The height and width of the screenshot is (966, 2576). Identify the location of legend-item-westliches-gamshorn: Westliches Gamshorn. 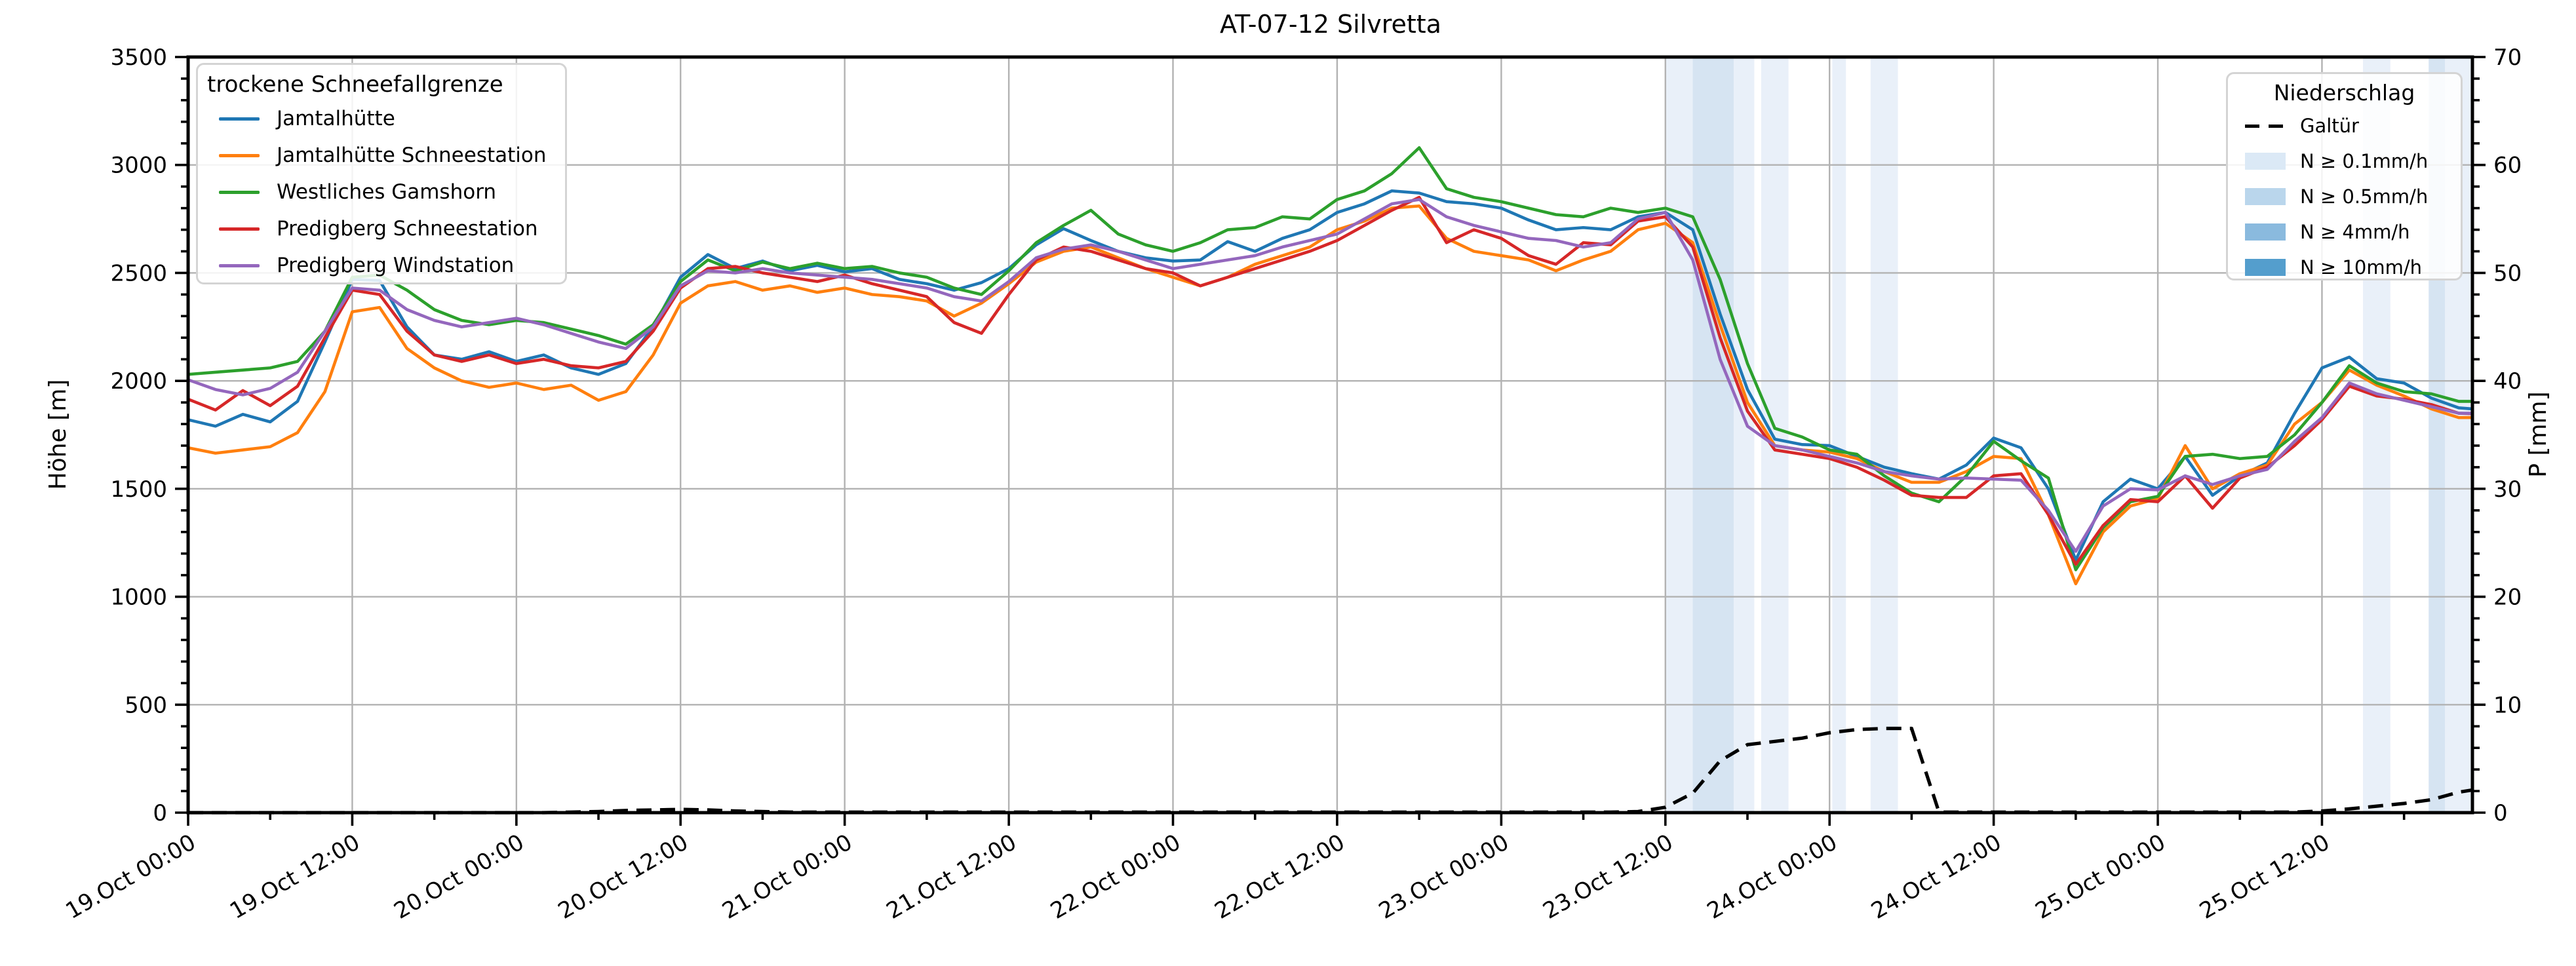
(381, 192).